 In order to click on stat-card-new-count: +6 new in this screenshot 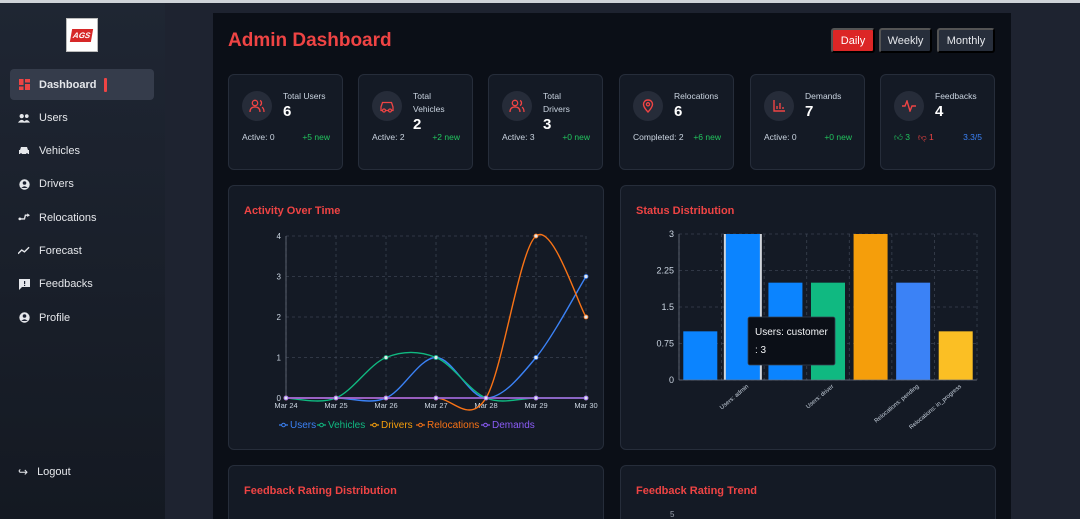, I will do `click(707, 137)`.